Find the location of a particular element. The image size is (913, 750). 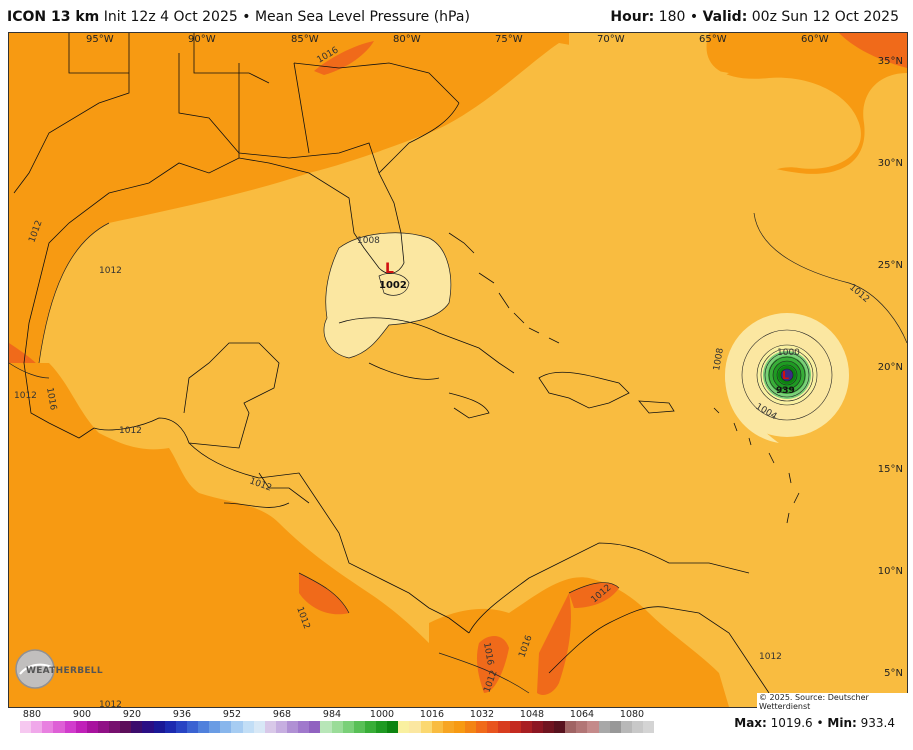

lon-label: 60°W is located at coordinates (815, 39).